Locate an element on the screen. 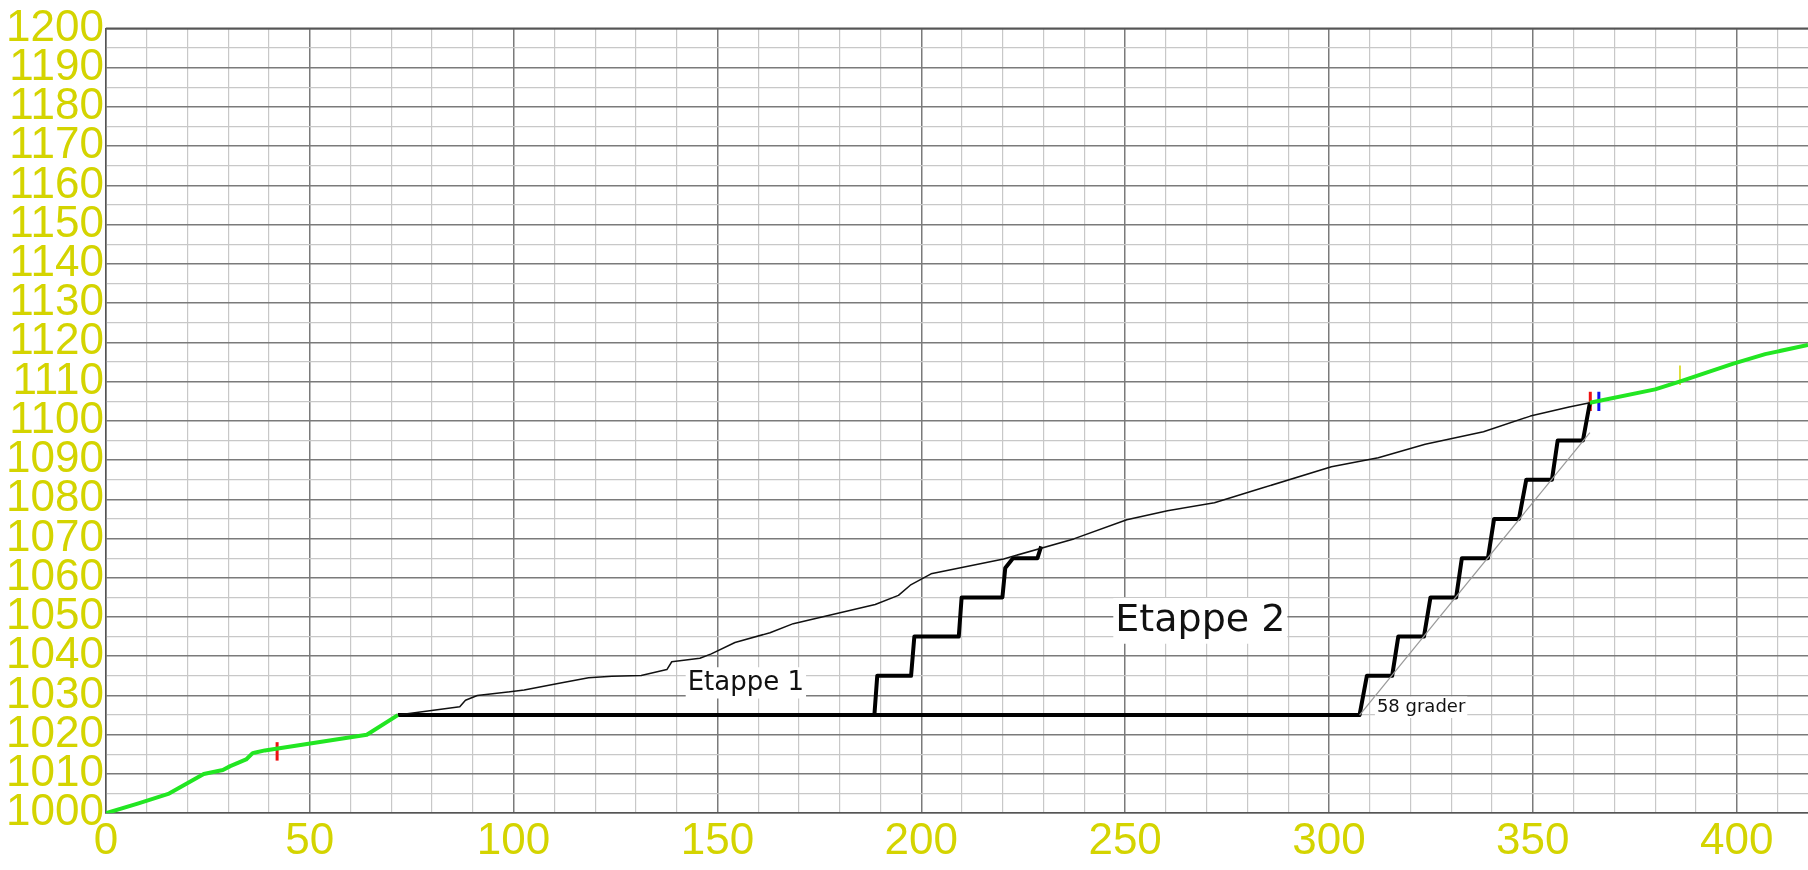  x-tick-label: 300 is located at coordinates (1329, 838).